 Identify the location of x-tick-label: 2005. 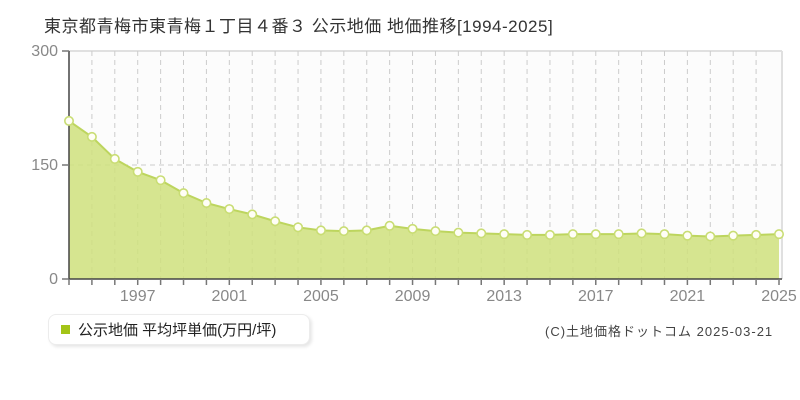
(321, 296).